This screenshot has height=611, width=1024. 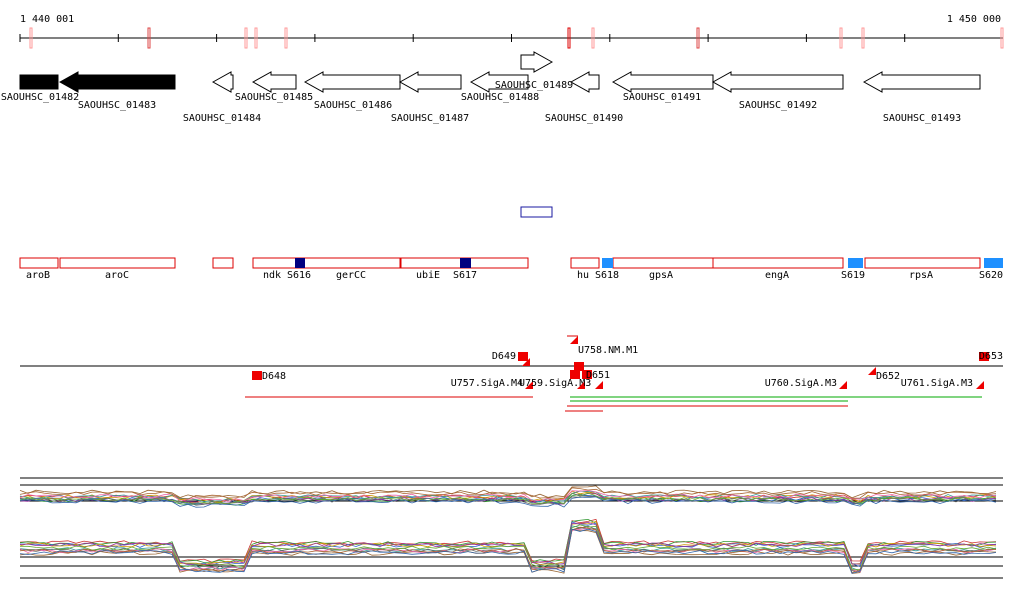 I want to click on reg-label: D653, so click(x=991, y=356).